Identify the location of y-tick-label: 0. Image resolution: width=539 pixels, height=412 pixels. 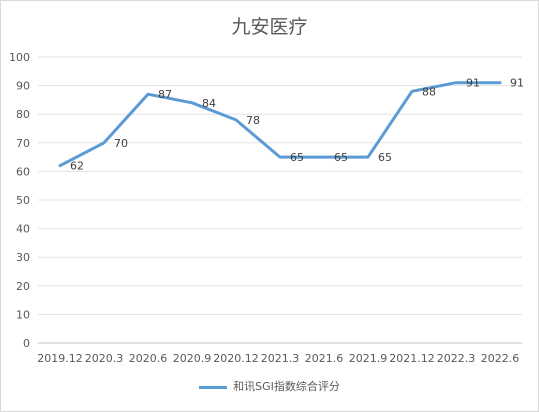
(26, 343).